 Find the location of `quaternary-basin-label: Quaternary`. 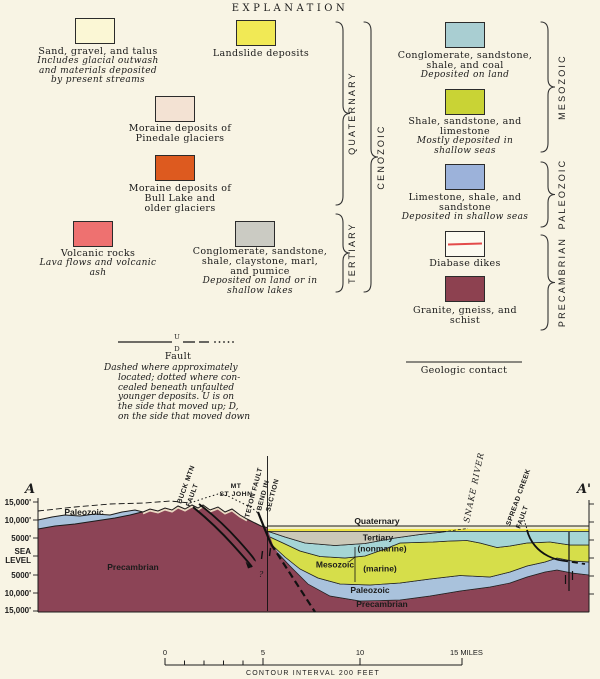

quaternary-basin-label: Quaternary is located at coordinates (377, 521).